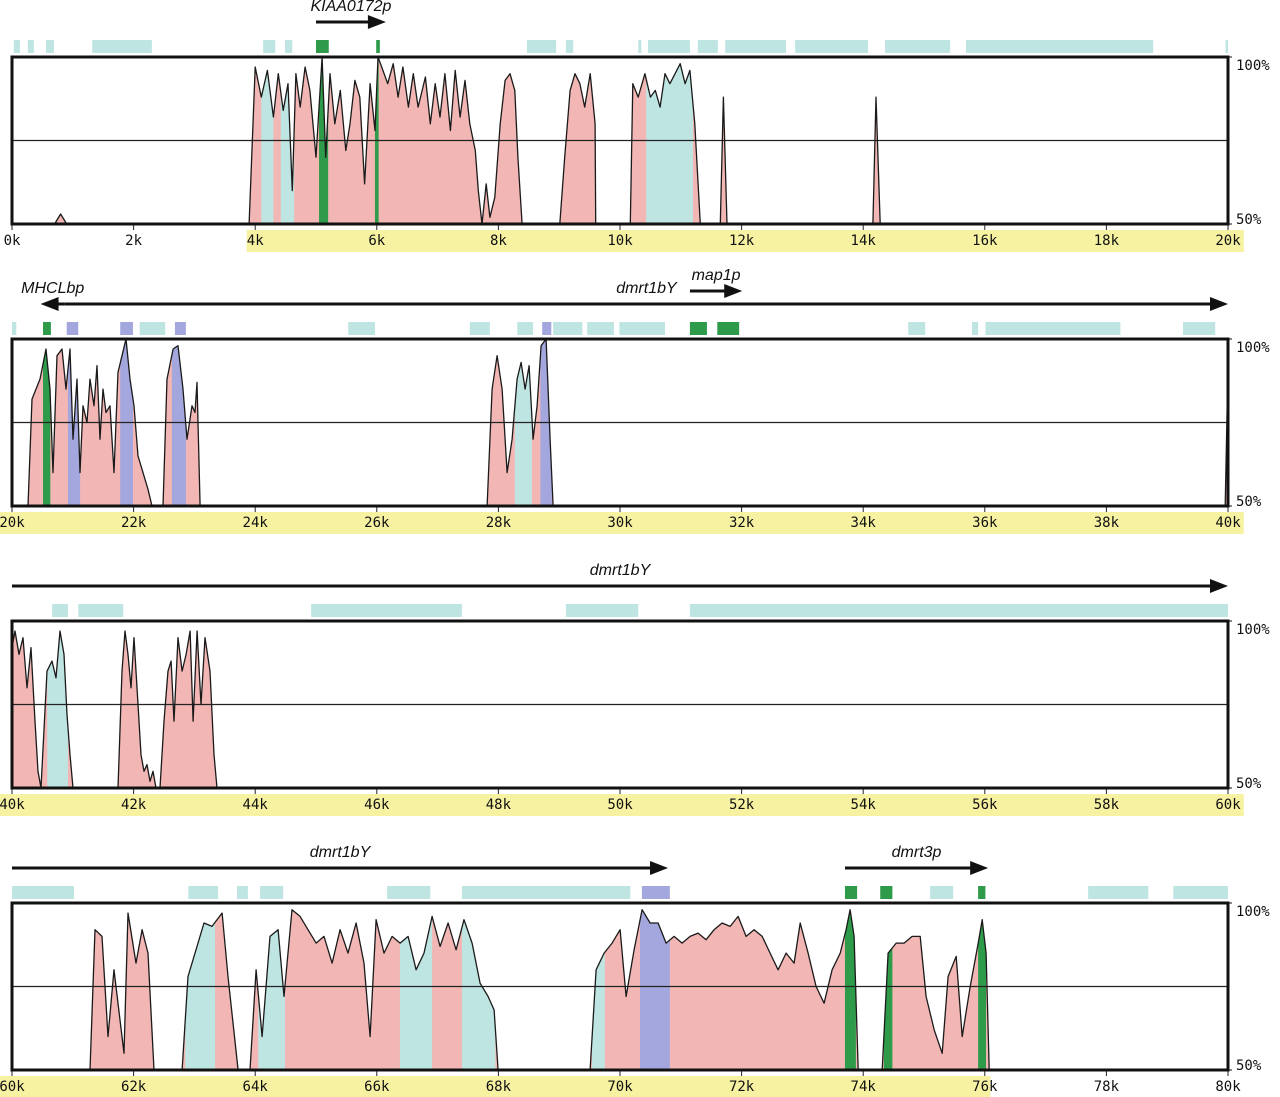 The image size is (1280, 1097). What do you see at coordinates (985, 805) in the screenshot?
I see `x-tick-label: 56k` at bounding box center [985, 805].